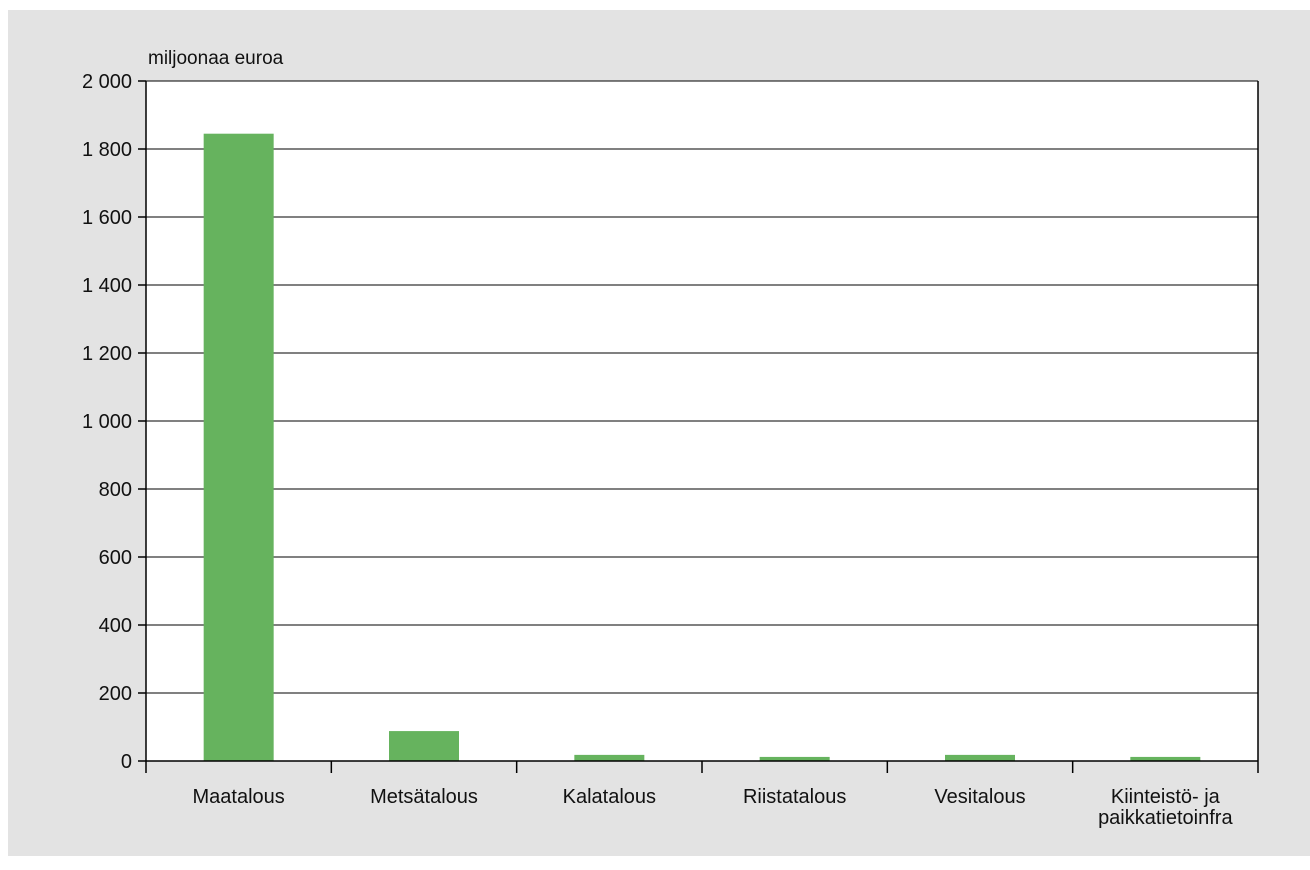 This screenshot has width=1310, height=870. Describe the element at coordinates (107, 286) in the screenshot. I see `y-tick-label: 1 400` at that location.